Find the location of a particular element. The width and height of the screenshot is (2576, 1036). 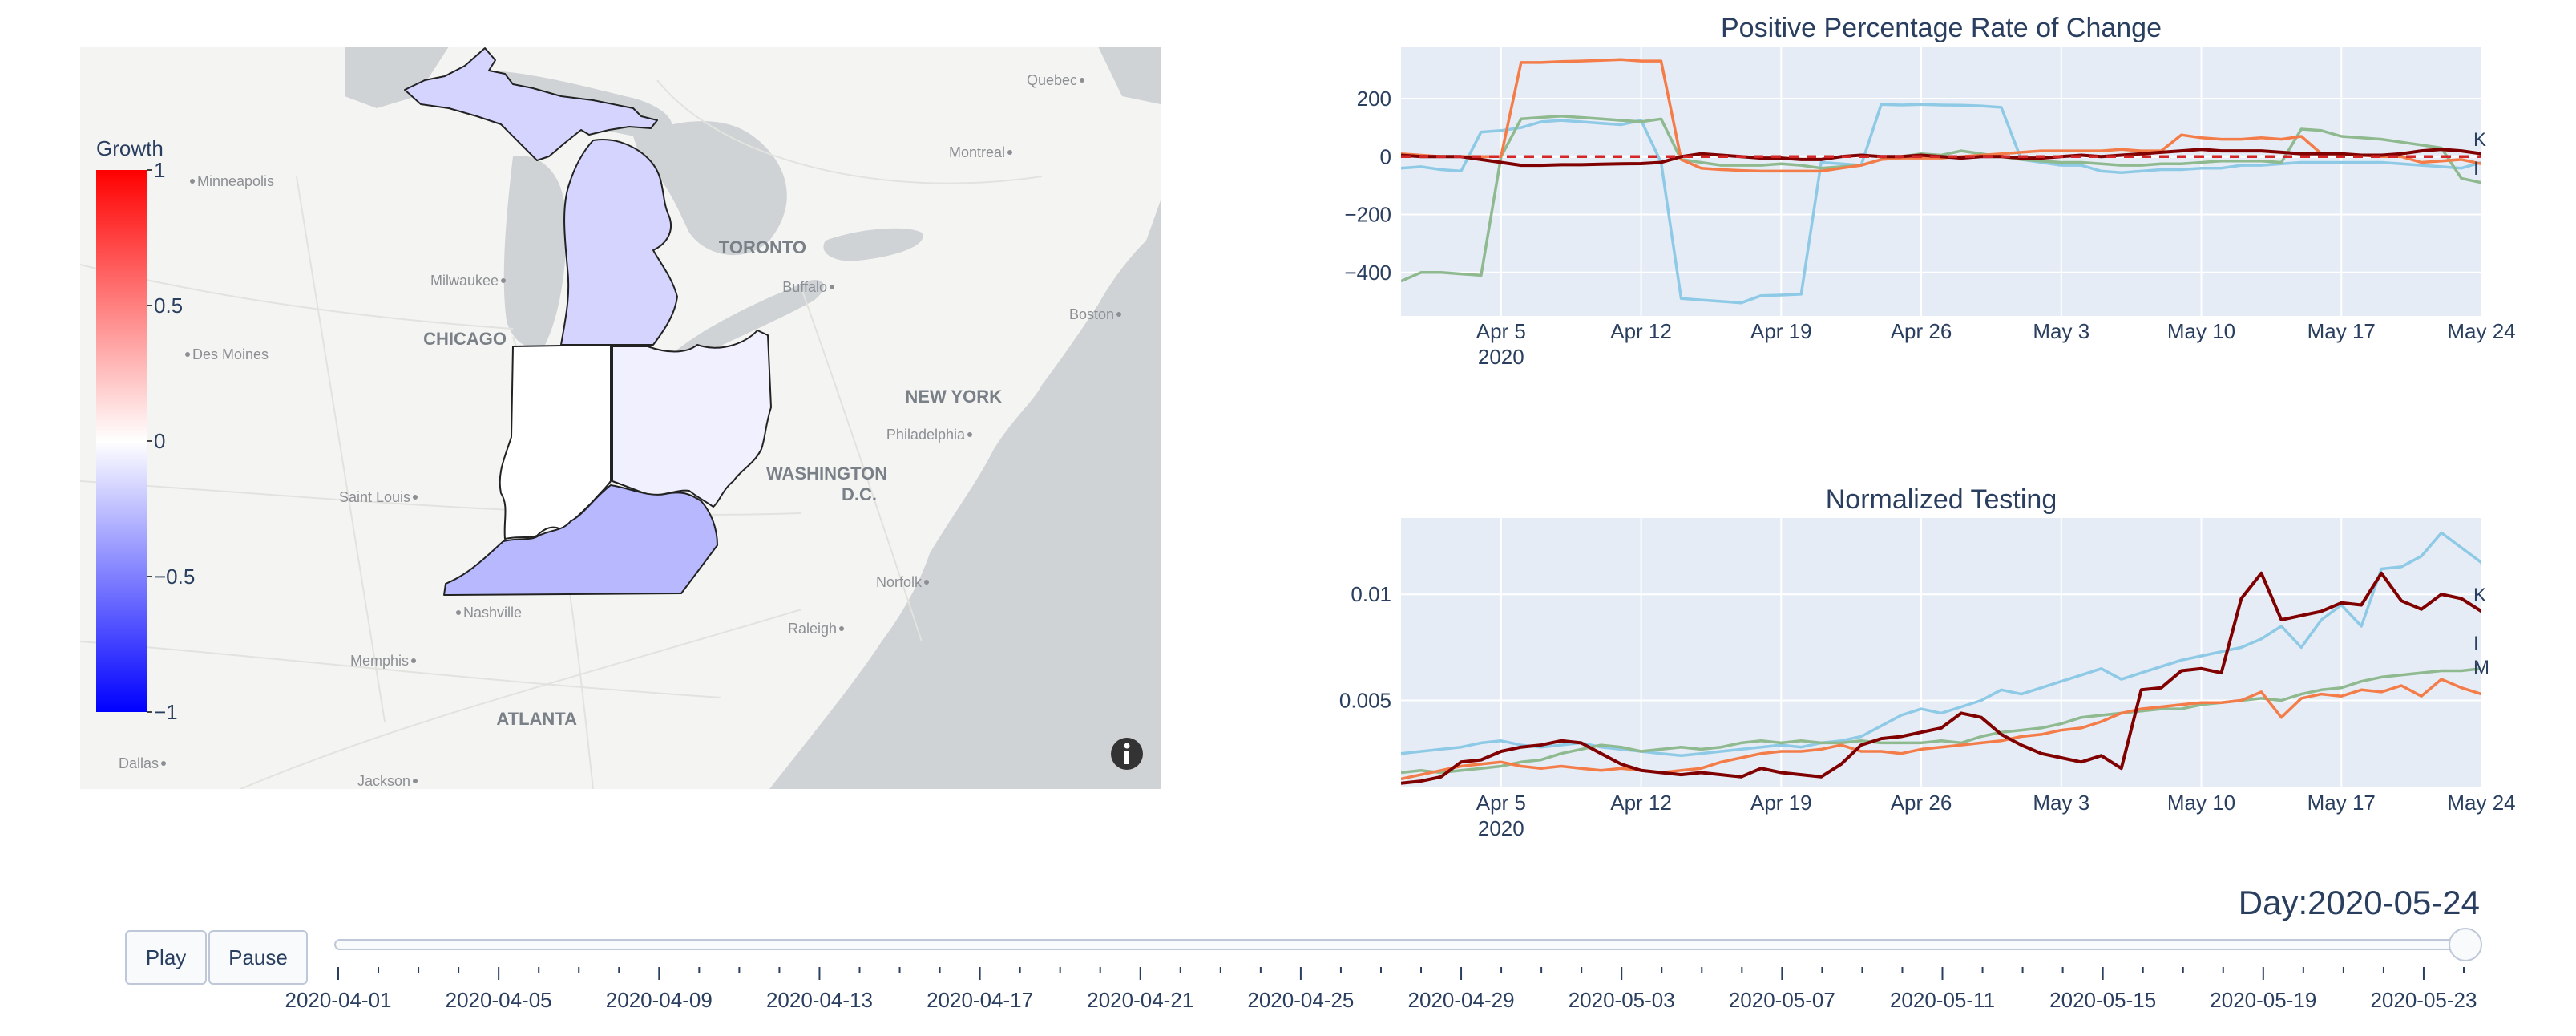

x-tick-label: Apr 19 is located at coordinates (1781, 331).